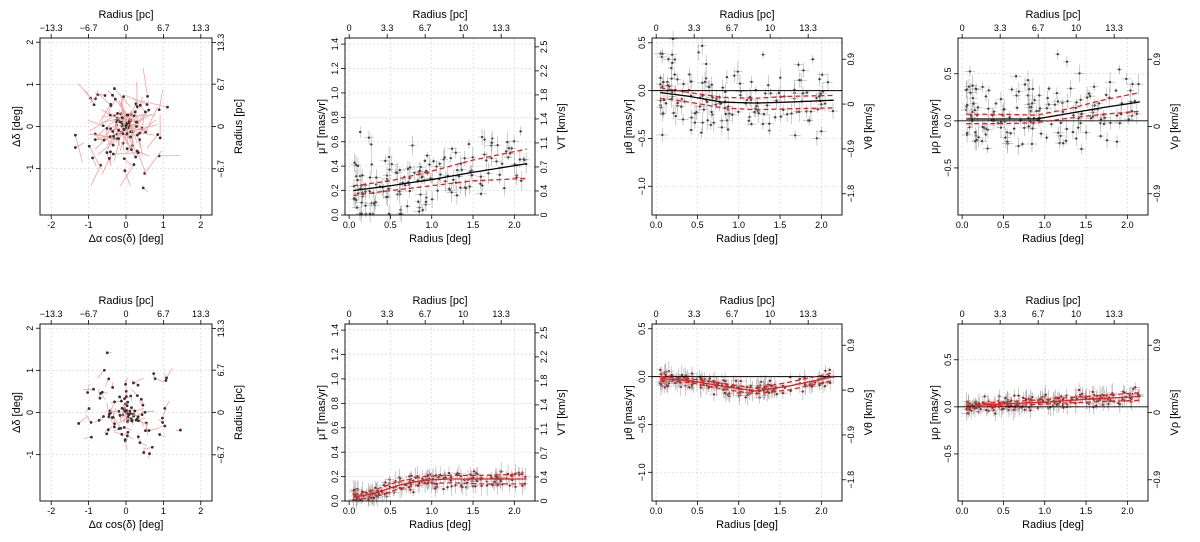  Describe the element at coordinates (349, 28) in the screenshot. I see `top-tick-label: 0` at that location.